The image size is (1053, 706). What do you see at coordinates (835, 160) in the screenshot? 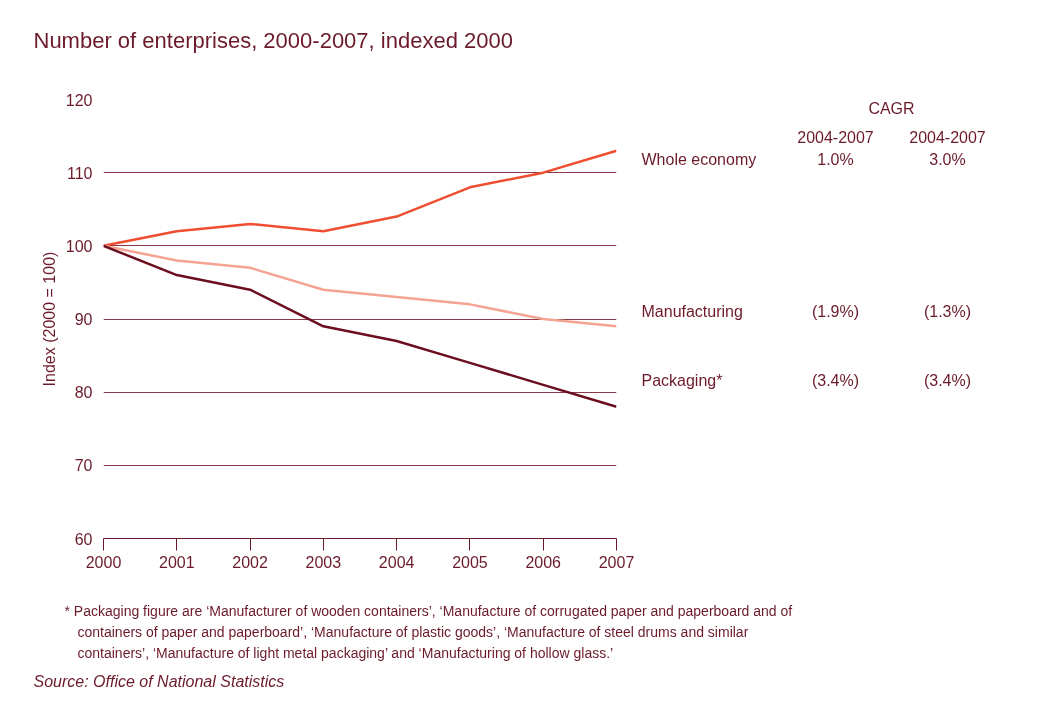
I see `text: 1.0%` at bounding box center [835, 160].